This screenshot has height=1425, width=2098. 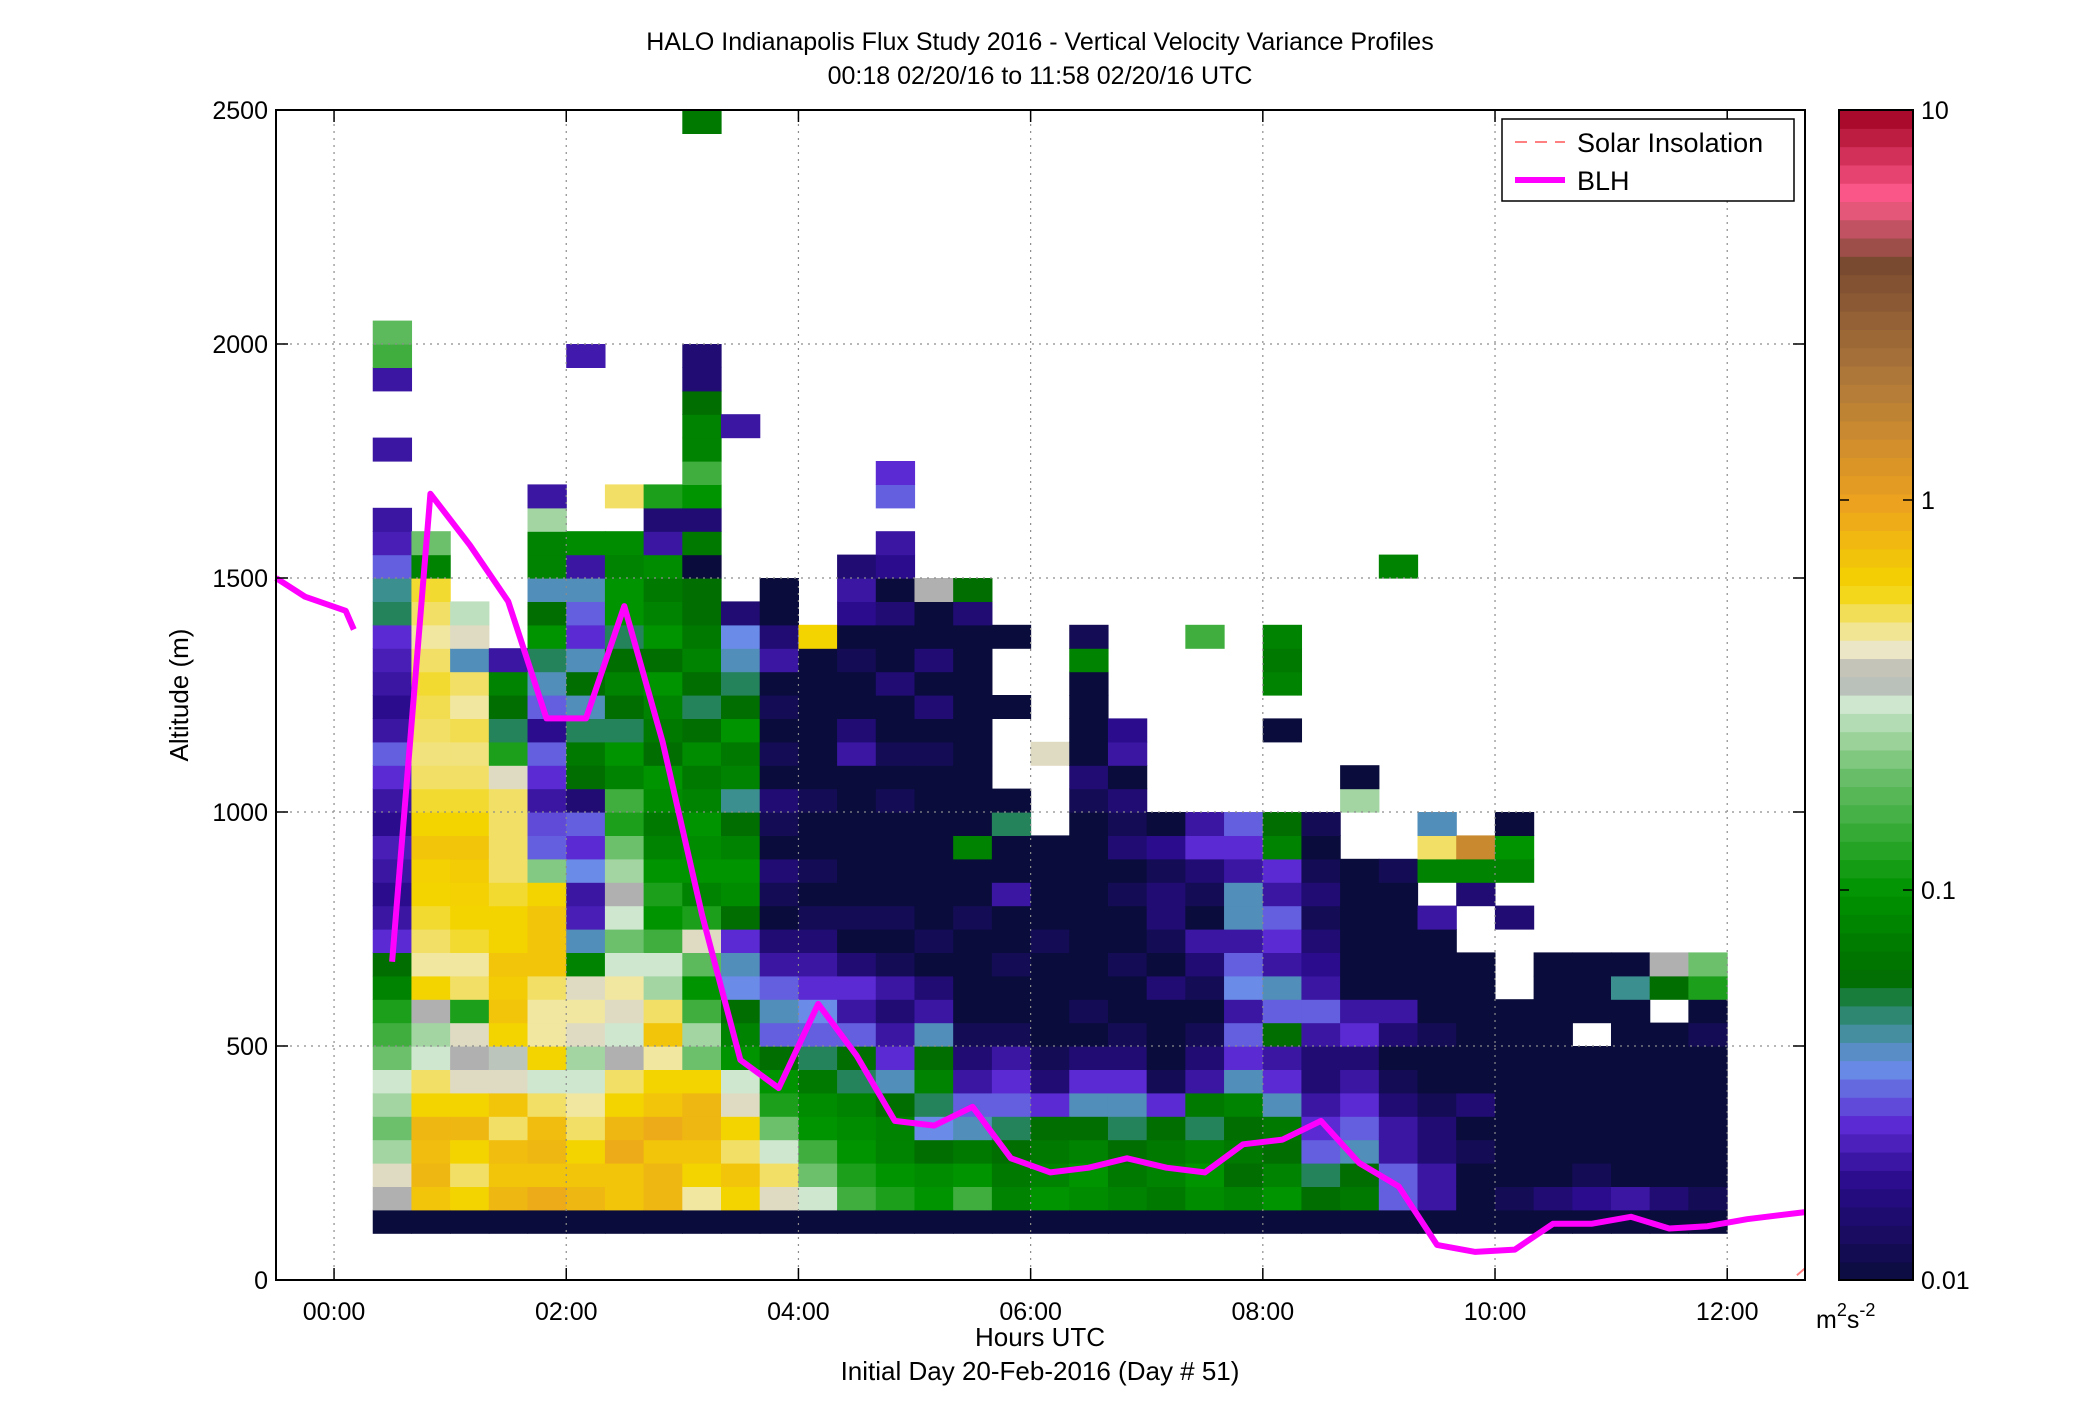 I want to click on colorbar-tick-label: 1, so click(x=1928, y=501).